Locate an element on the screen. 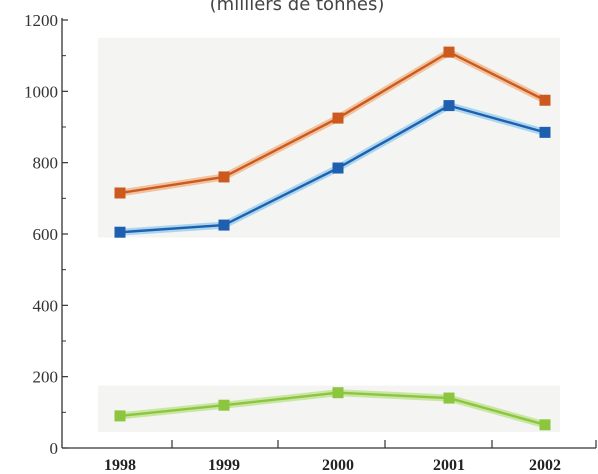 The width and height of the screenshot is (598, 474). y-tick-label-200: 200 is located at coordinates (46, 377).